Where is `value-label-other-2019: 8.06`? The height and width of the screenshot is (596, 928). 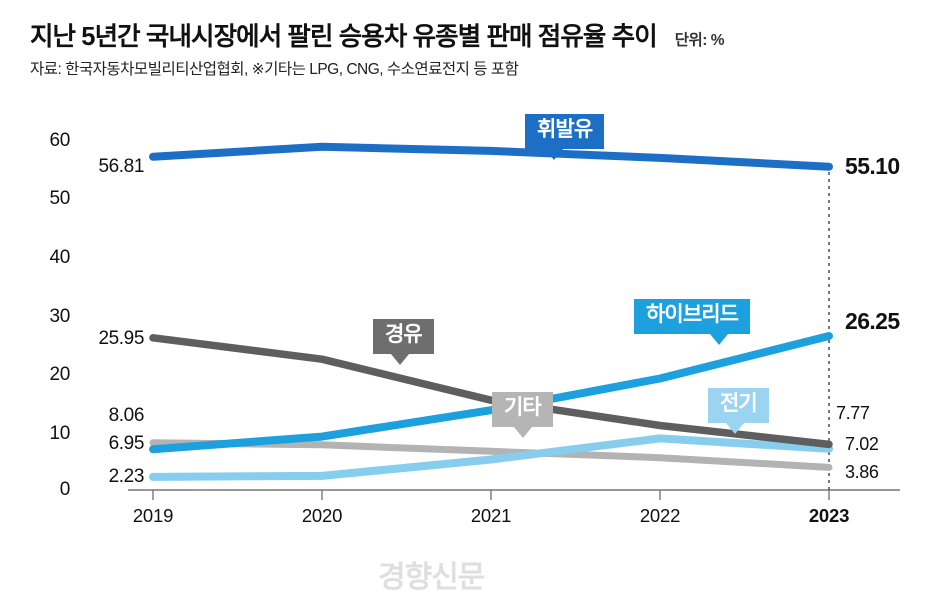 value-label-other-2019: 8.06 is located at coordinates (126, 415).